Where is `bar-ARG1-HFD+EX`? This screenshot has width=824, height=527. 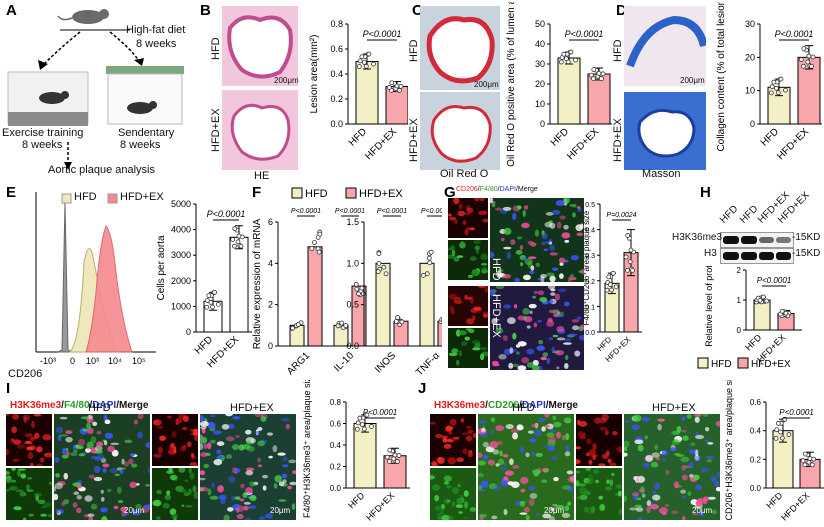
bar-ARG1-HFD+EX is located at coordinates (315, 296).